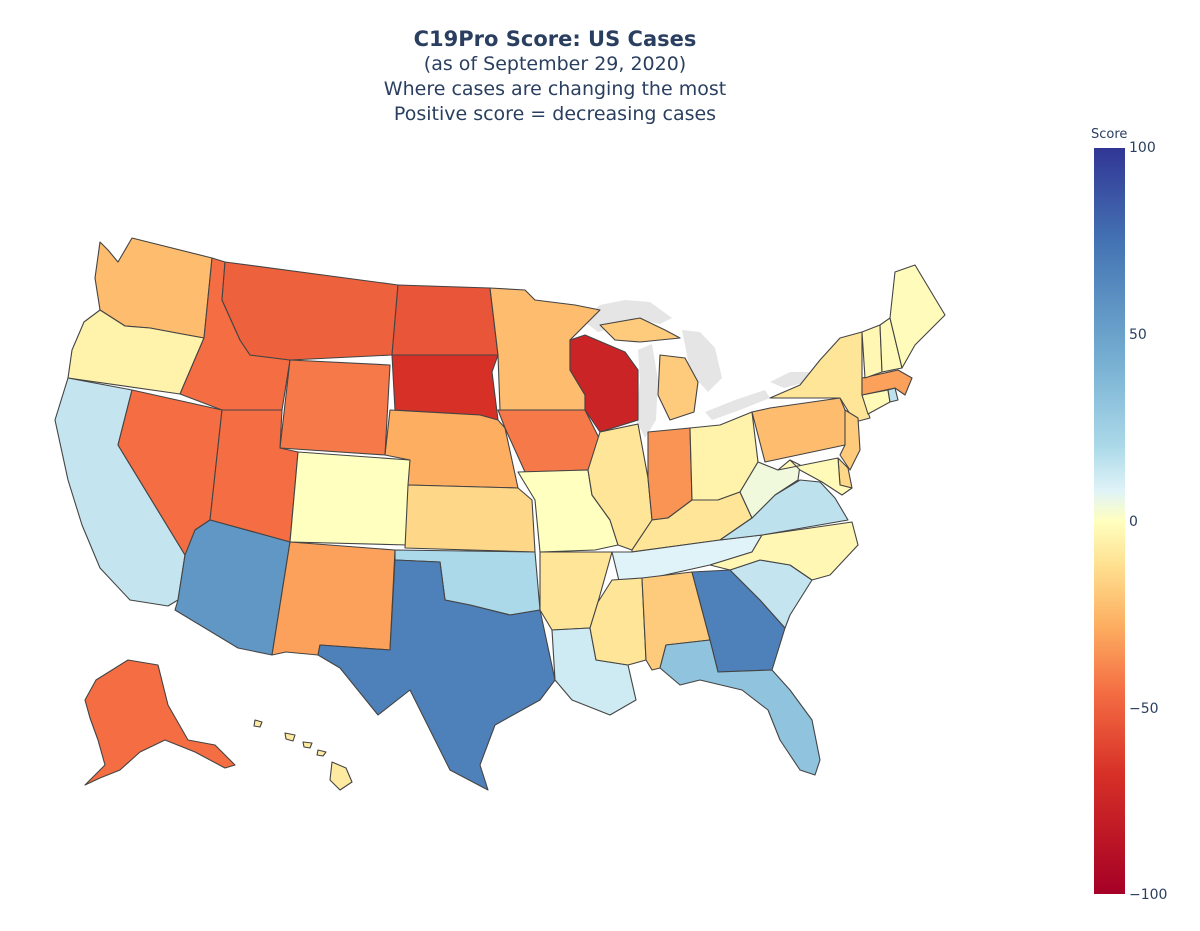  What do you see at coordinates (770, 489) in the screenshot?
I see `state-WV` at bounding box center [770, 489].